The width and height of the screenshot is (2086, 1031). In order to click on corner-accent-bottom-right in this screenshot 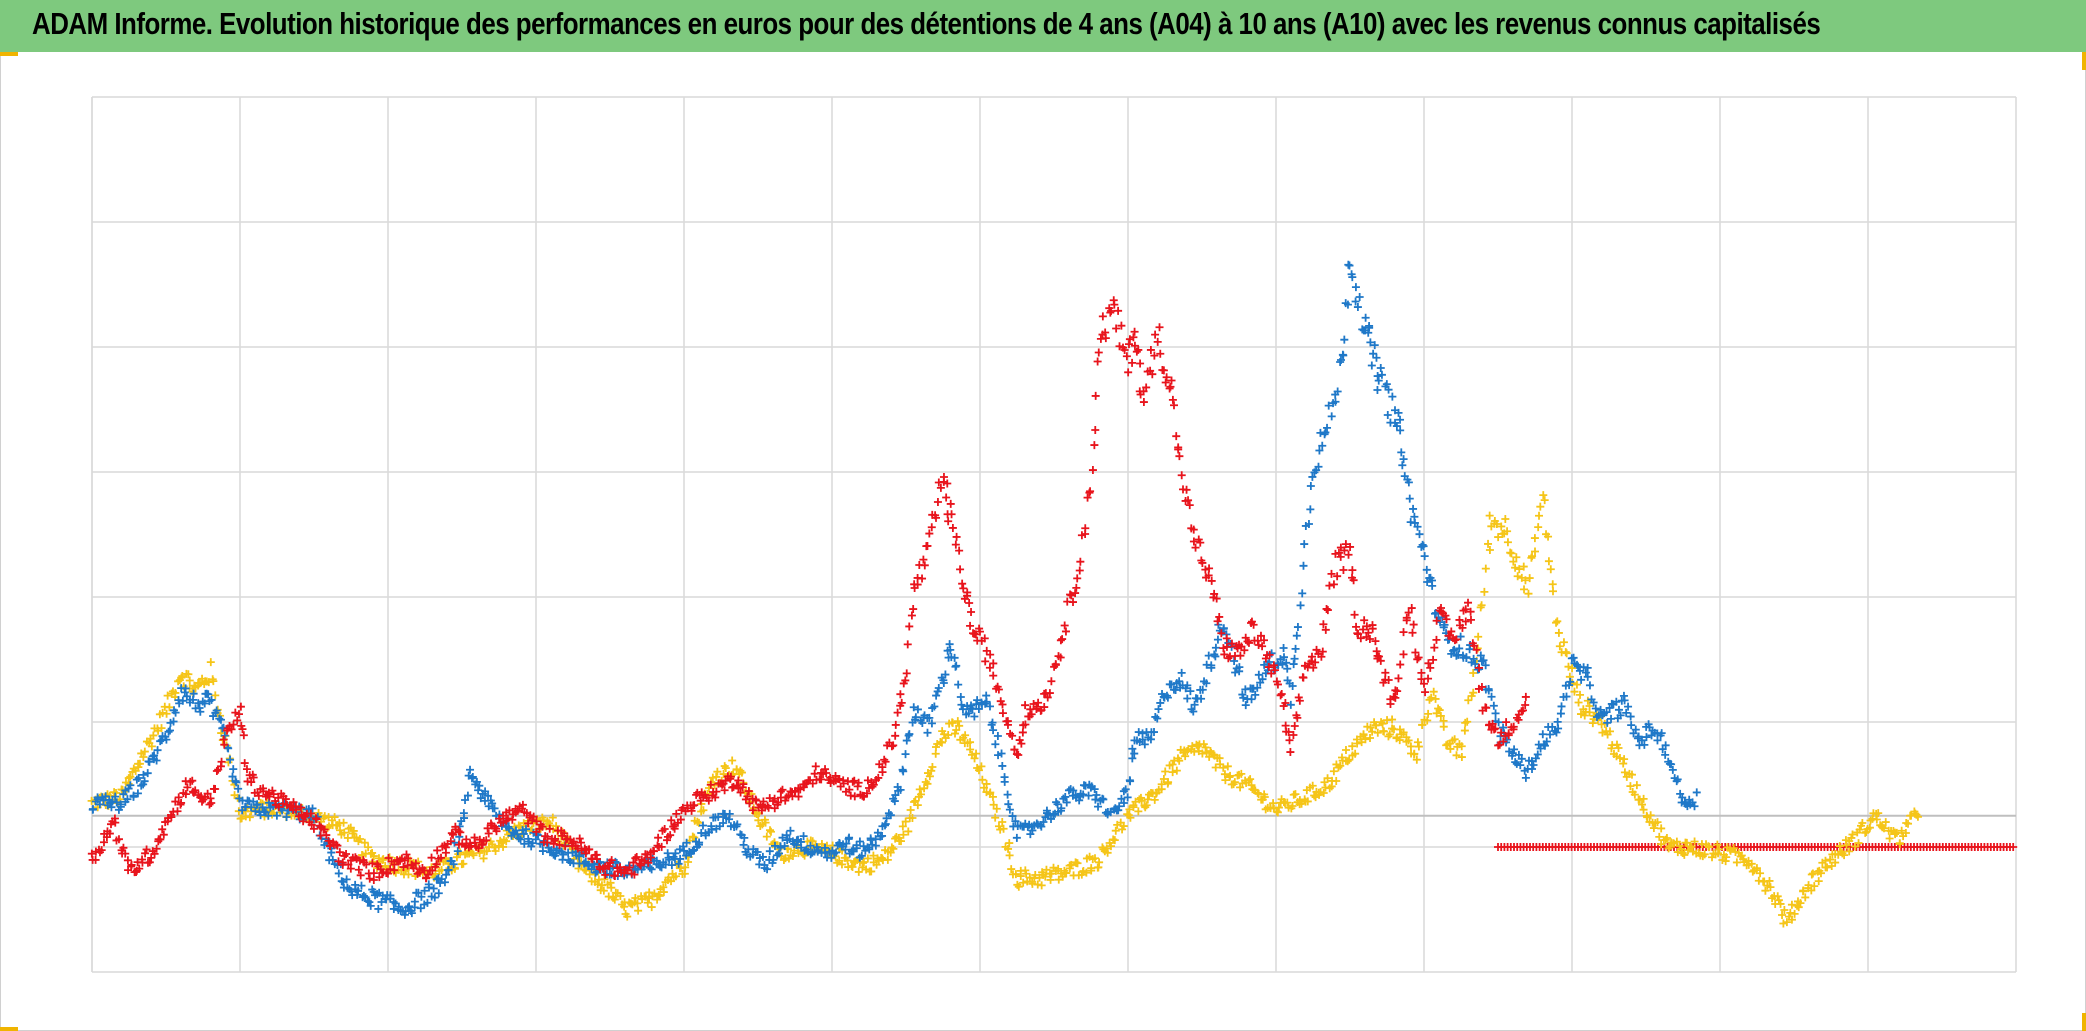, I will do `click(2084, 1022)`.